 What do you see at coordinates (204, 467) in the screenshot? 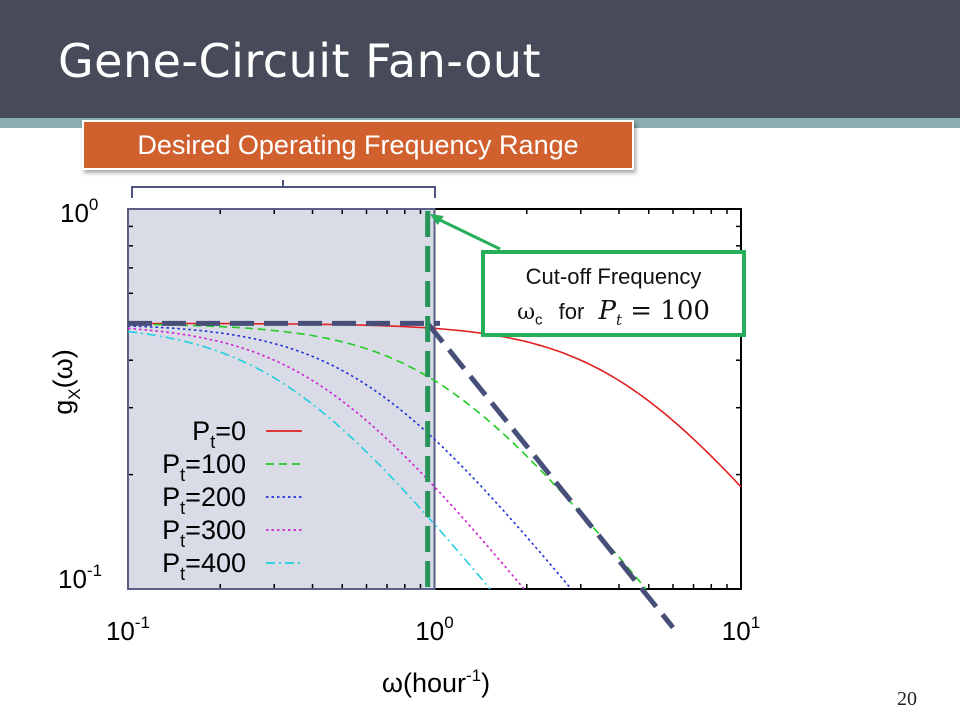
I see `legend-label-2: Pt=100` at bounding box center [204, 467].